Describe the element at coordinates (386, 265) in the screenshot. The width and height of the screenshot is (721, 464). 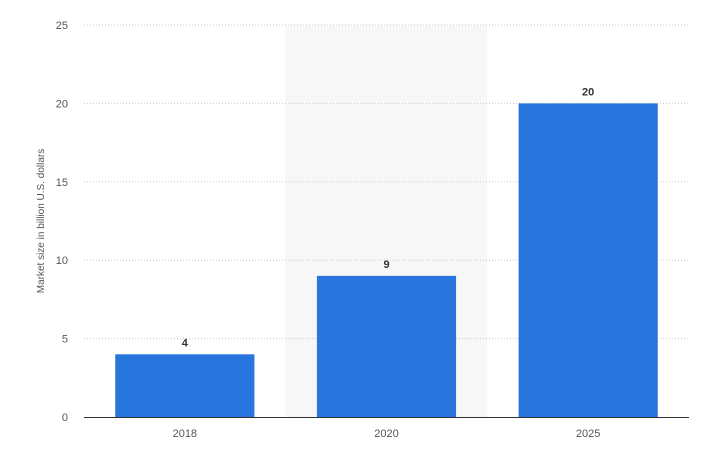
I see `data-label-2020: 9` at that location.